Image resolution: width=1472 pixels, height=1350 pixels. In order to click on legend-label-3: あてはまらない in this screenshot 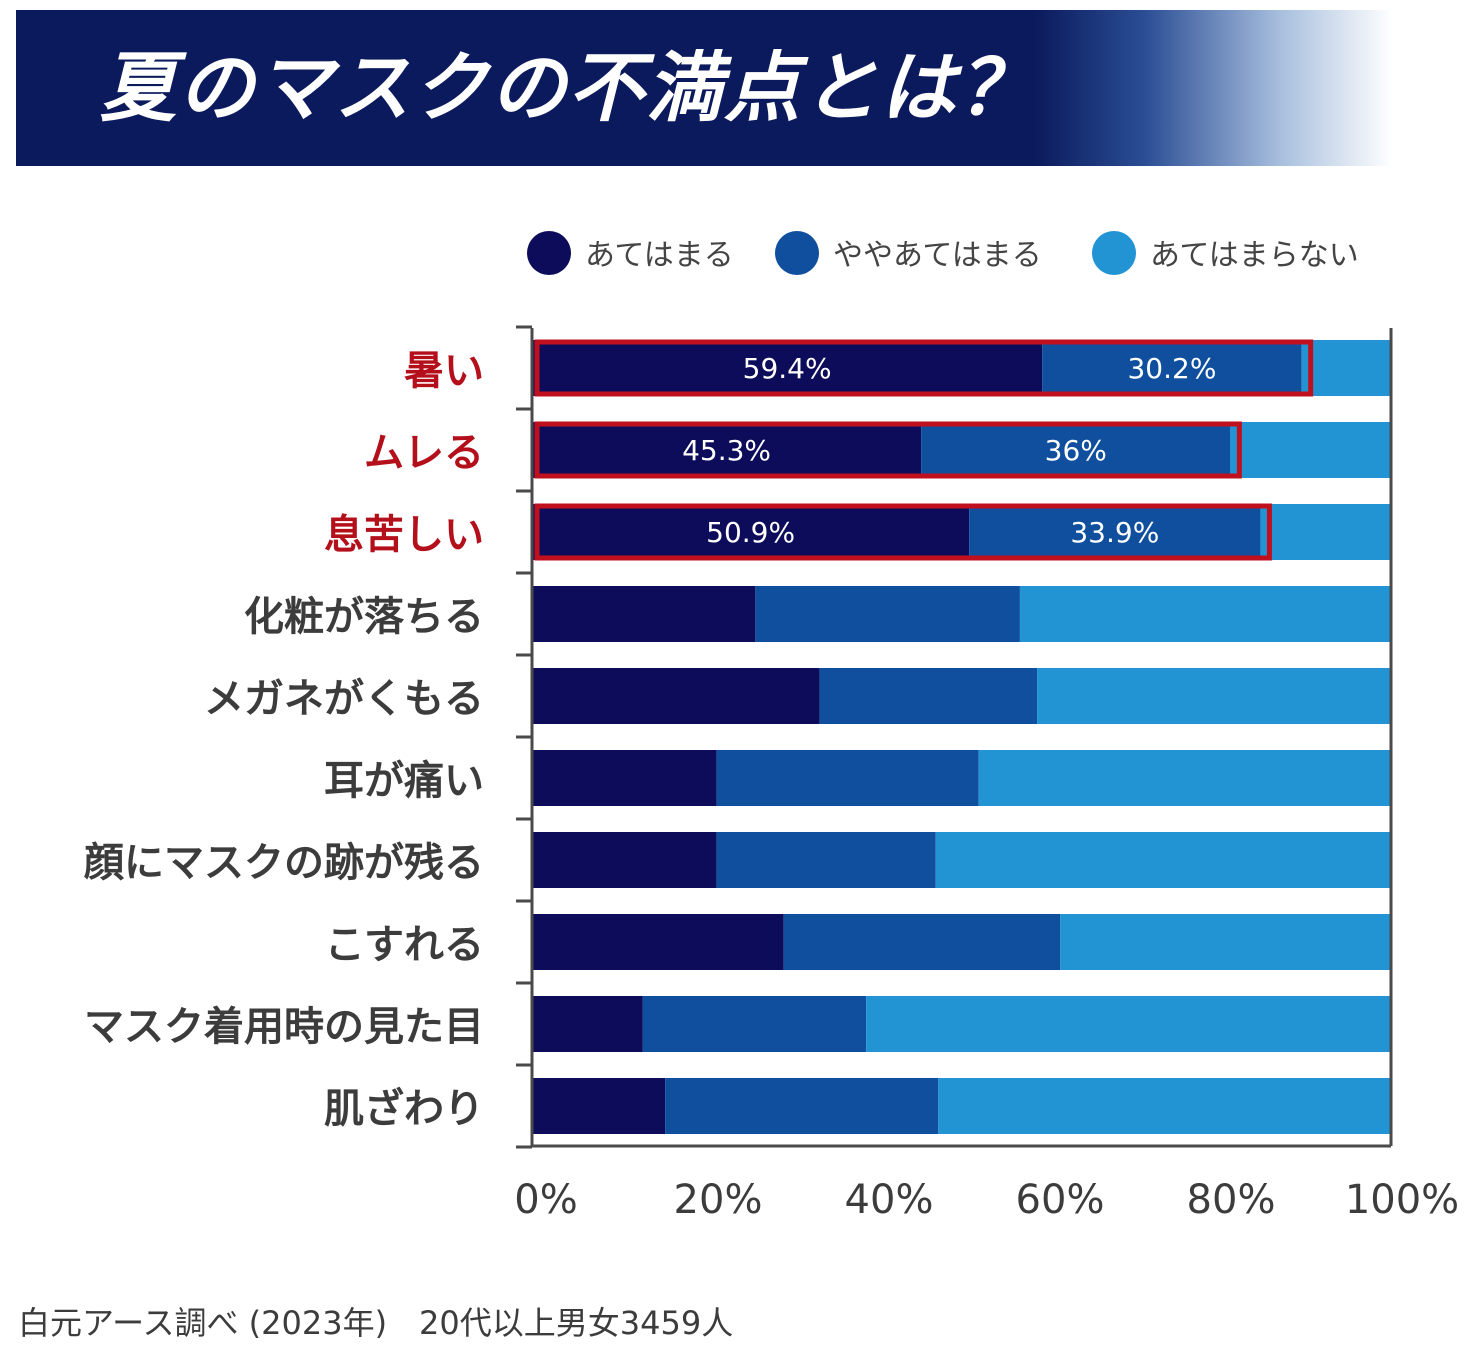, I will do `click(1254, 255)`.